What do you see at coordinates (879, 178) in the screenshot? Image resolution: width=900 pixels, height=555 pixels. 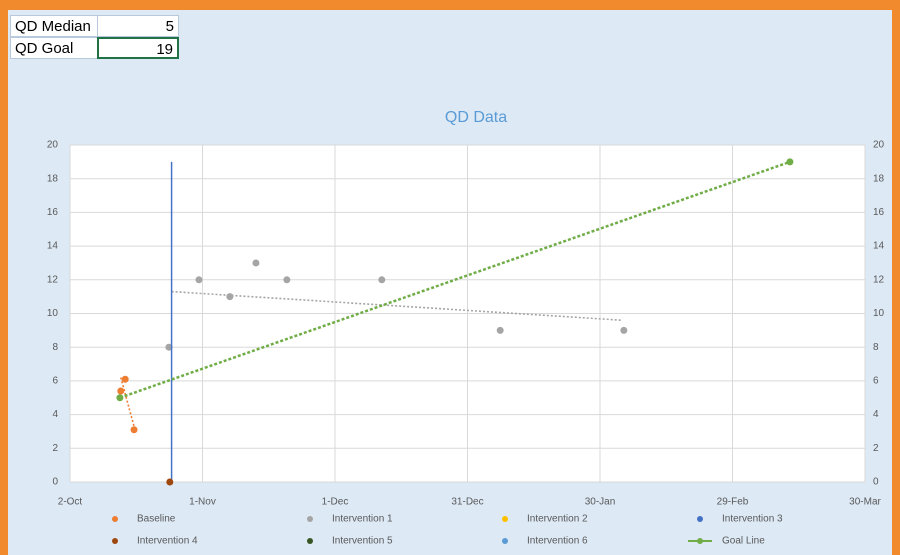 I see `y2-tick-label: 18` at bounding box center [879, 178].